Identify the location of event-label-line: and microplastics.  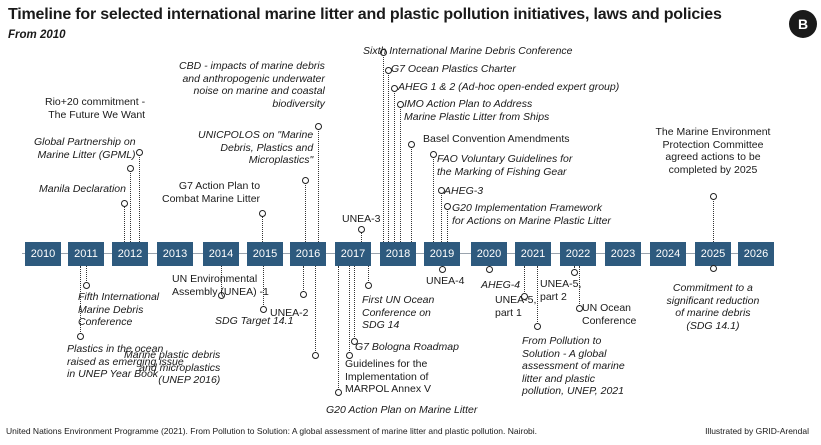
(180, 367).